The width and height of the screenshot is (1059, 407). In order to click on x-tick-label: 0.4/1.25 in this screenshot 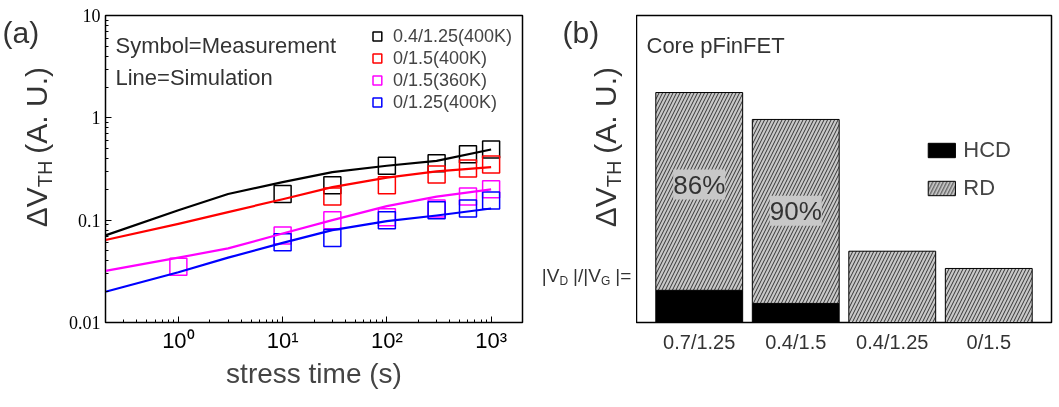, I will do `click(892, 341)`.